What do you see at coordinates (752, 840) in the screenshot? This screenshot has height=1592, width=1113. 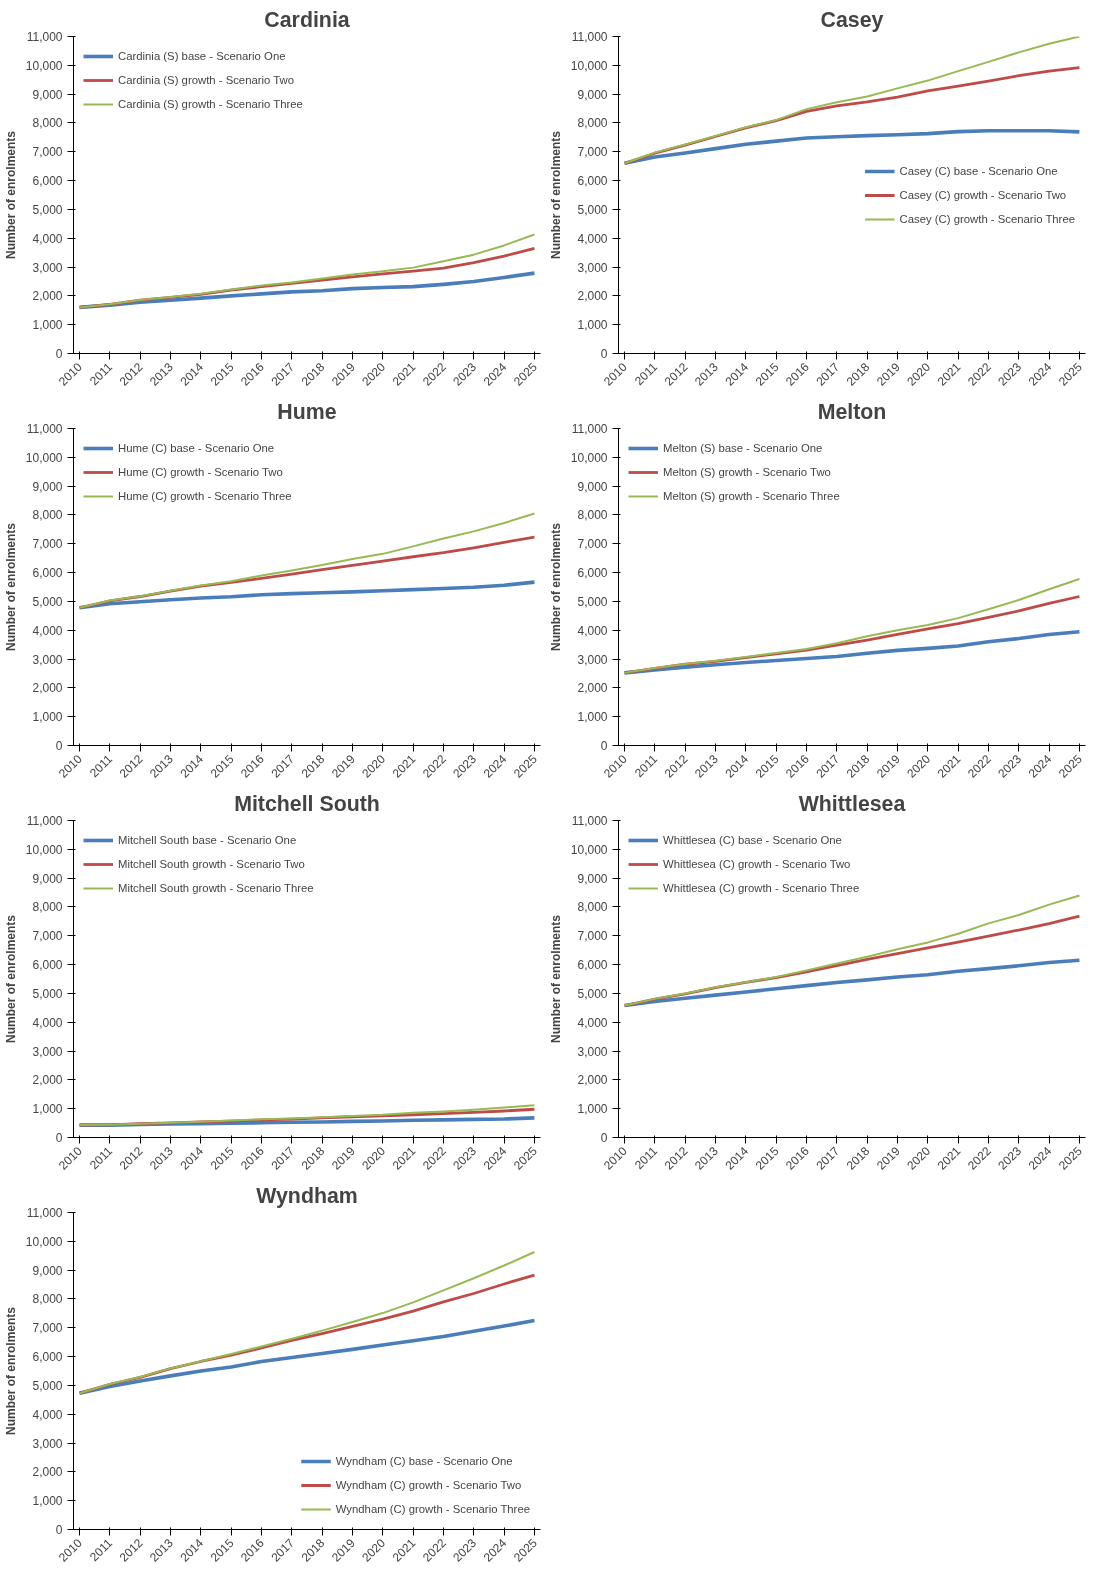 I see `legend-label: Whittlesea (C) base - Scenario One` at bounding box center [752, 840].